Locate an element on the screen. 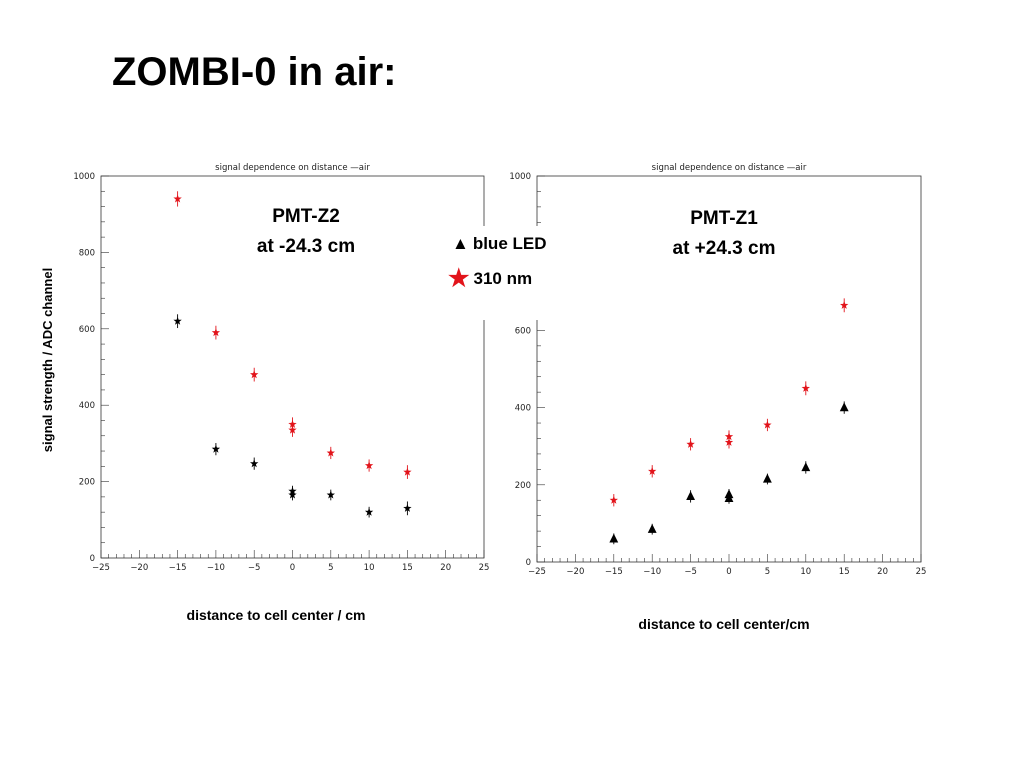 This screenshot has height=768, width=1024. chart2-y-tick-label: 200 is located at coordinates (523, 486).